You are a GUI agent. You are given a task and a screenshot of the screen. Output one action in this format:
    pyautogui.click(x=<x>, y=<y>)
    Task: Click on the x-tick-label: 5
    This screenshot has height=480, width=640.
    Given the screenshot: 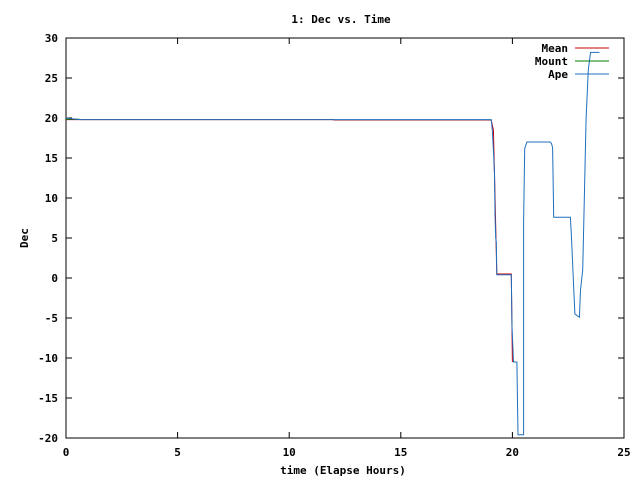 What is the action you would take?
    pyautogui.click(x=177, y=452)
    